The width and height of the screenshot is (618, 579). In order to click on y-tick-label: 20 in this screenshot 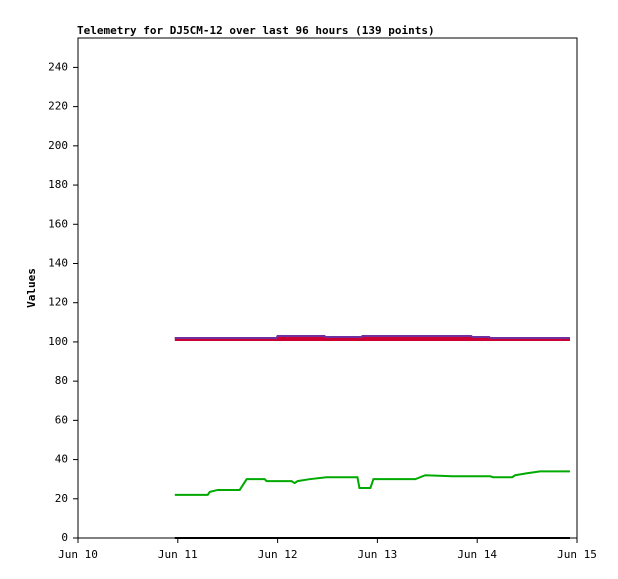, I will do `click(61, 498)`.